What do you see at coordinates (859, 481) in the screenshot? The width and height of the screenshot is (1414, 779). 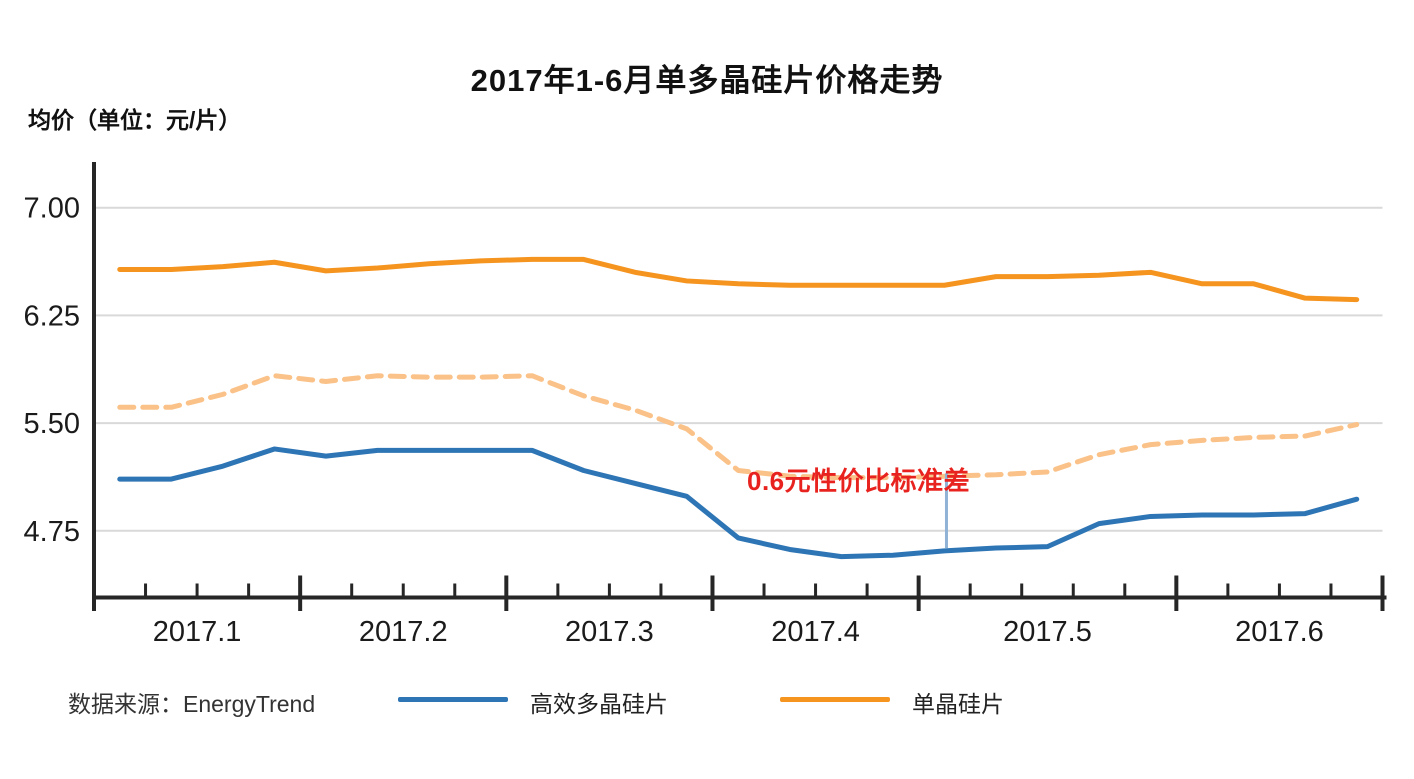 I see `annotation-text: 0.6元性价比标准差` at bounding box center [859, 481].